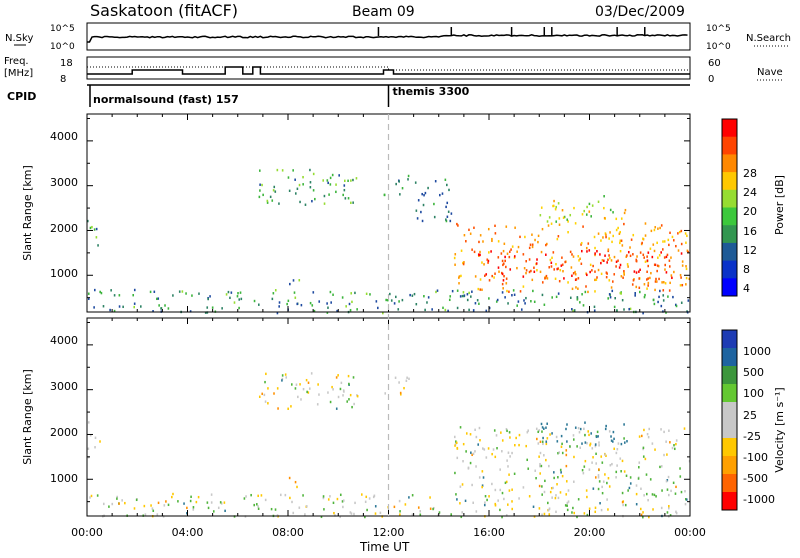 This screenshot has height=558, width=800. Describe the element at coordinates (489, 532) in the screenshot. I see `x-tick-label: 16:00` at that location.